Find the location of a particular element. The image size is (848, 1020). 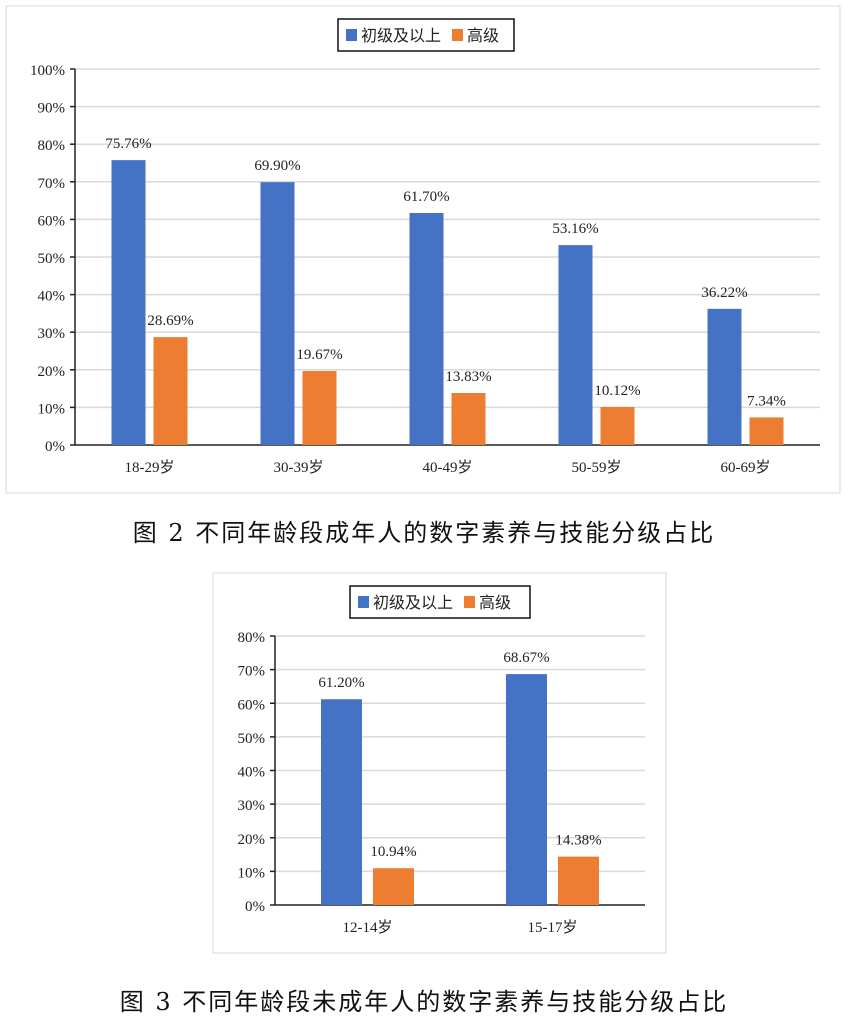

chart2-y-tick-label: 20% is located at coordinates (52, 372).